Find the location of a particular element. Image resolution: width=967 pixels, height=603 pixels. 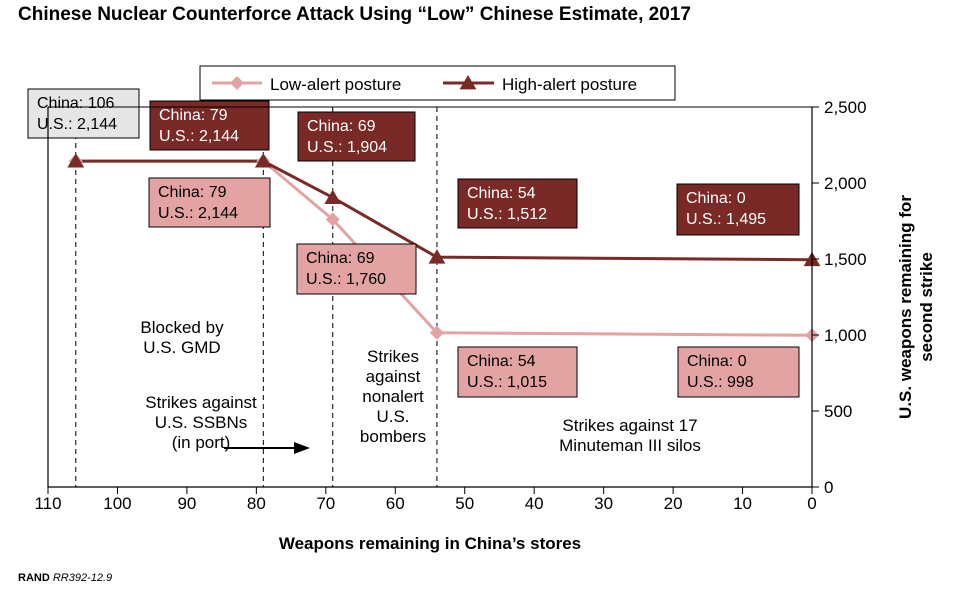

region-label-minuteman: Minuteman III silos is located at coordinates (630, 445).